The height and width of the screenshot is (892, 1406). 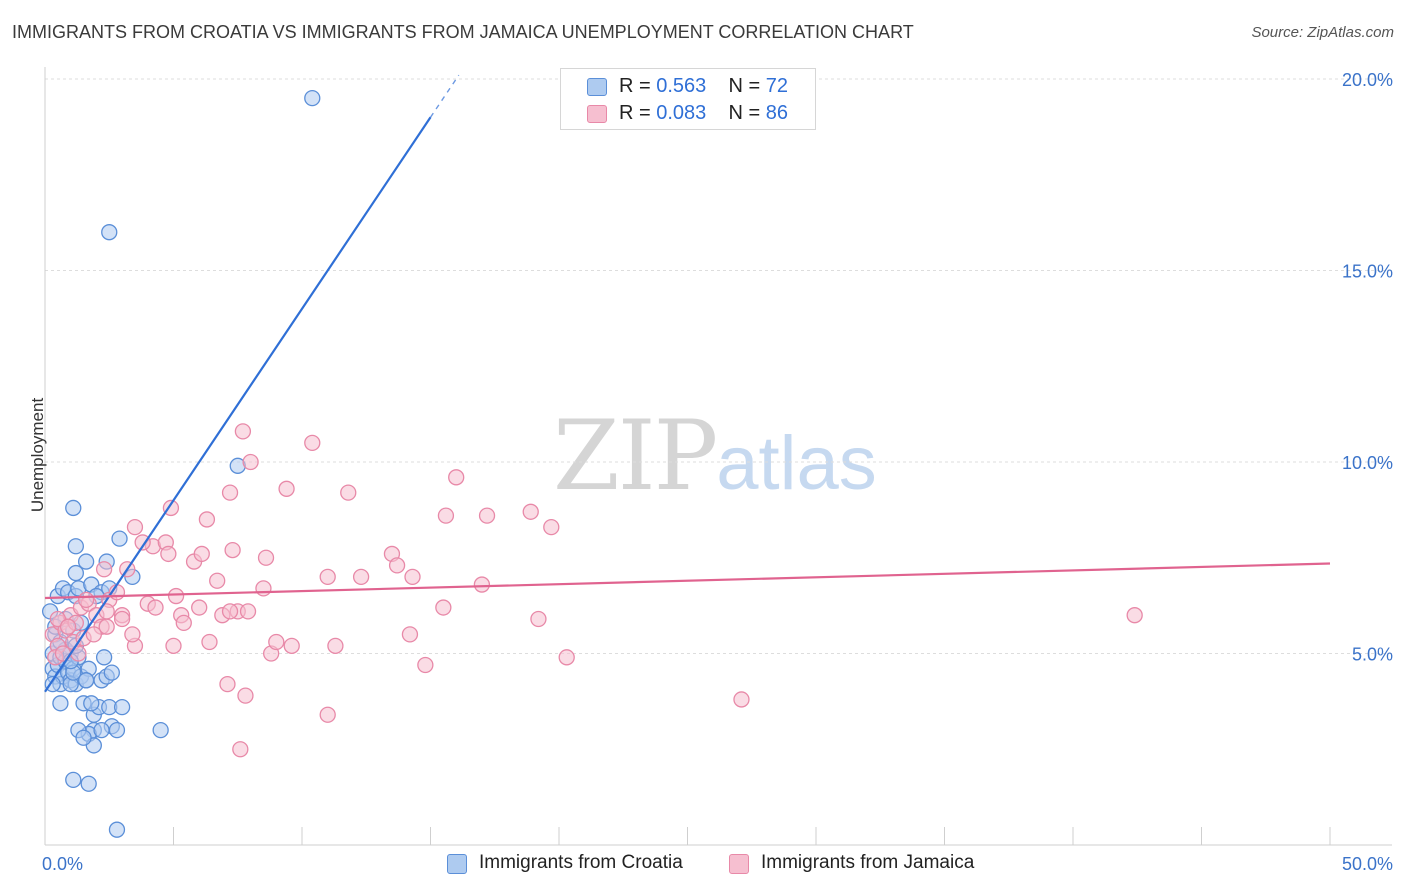 I want to click on source-credit: Source: ZipAtlas.com, so click(x=1322, y=32).